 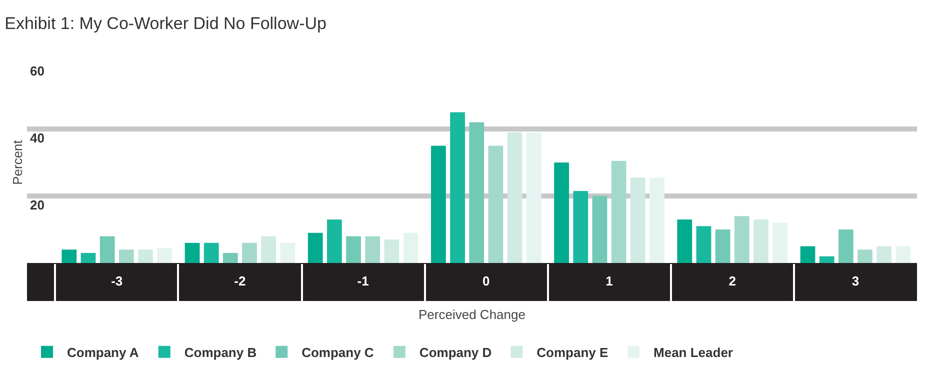 What do you see at coordinates (17, 162) in the screenshot?
I see `y-axis-title: Percent` at bounding box center [17, 162].